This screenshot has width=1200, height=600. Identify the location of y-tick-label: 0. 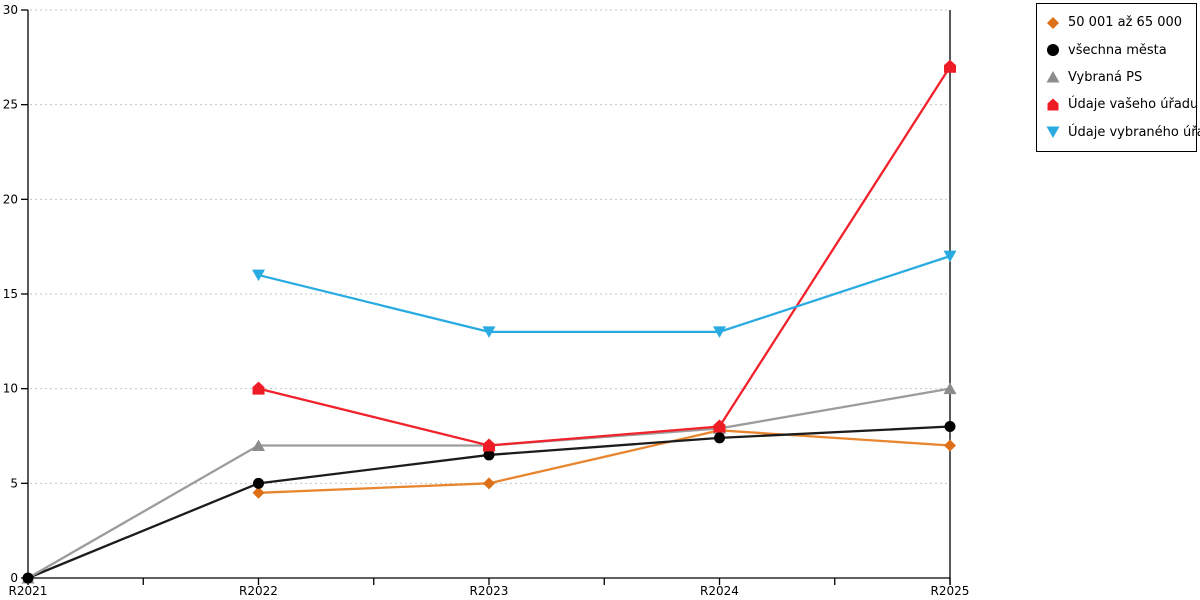
(14, 578).